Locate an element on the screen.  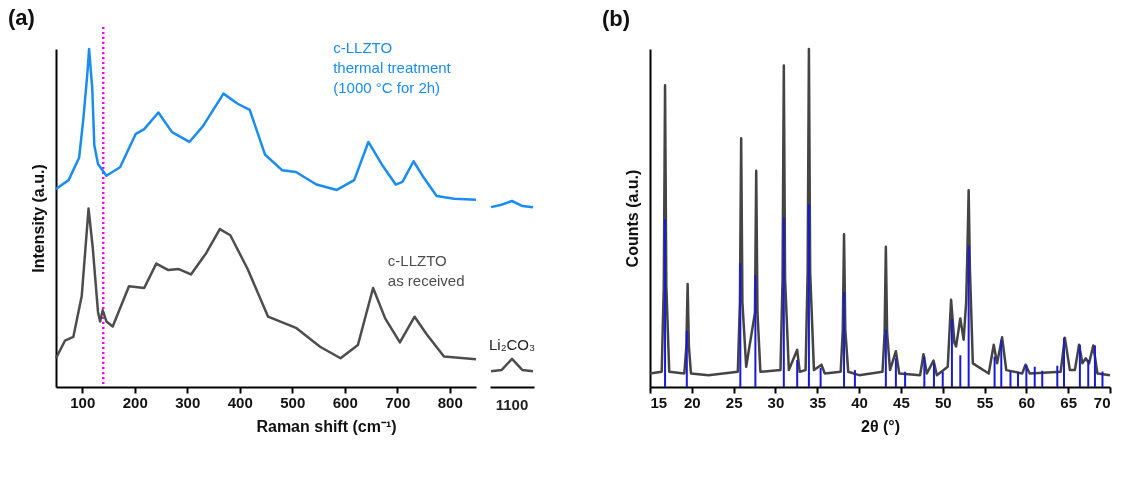
x-tick-label: 30 is located at coordinates (776, 402).